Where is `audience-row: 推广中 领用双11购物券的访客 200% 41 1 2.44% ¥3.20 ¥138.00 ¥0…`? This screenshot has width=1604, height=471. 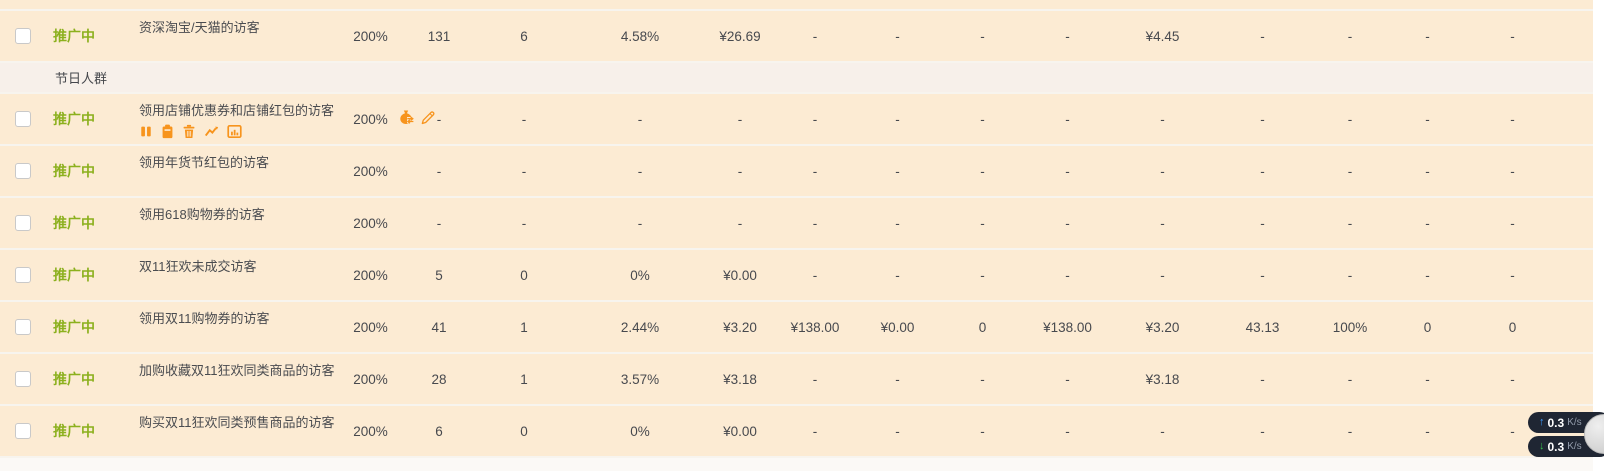 audience-row: 推广中 领用双11购物券的访客 200% 41 1 2.44% ¥3.20 ¥138.00 ¥0… is located at coordinates (796, 327).